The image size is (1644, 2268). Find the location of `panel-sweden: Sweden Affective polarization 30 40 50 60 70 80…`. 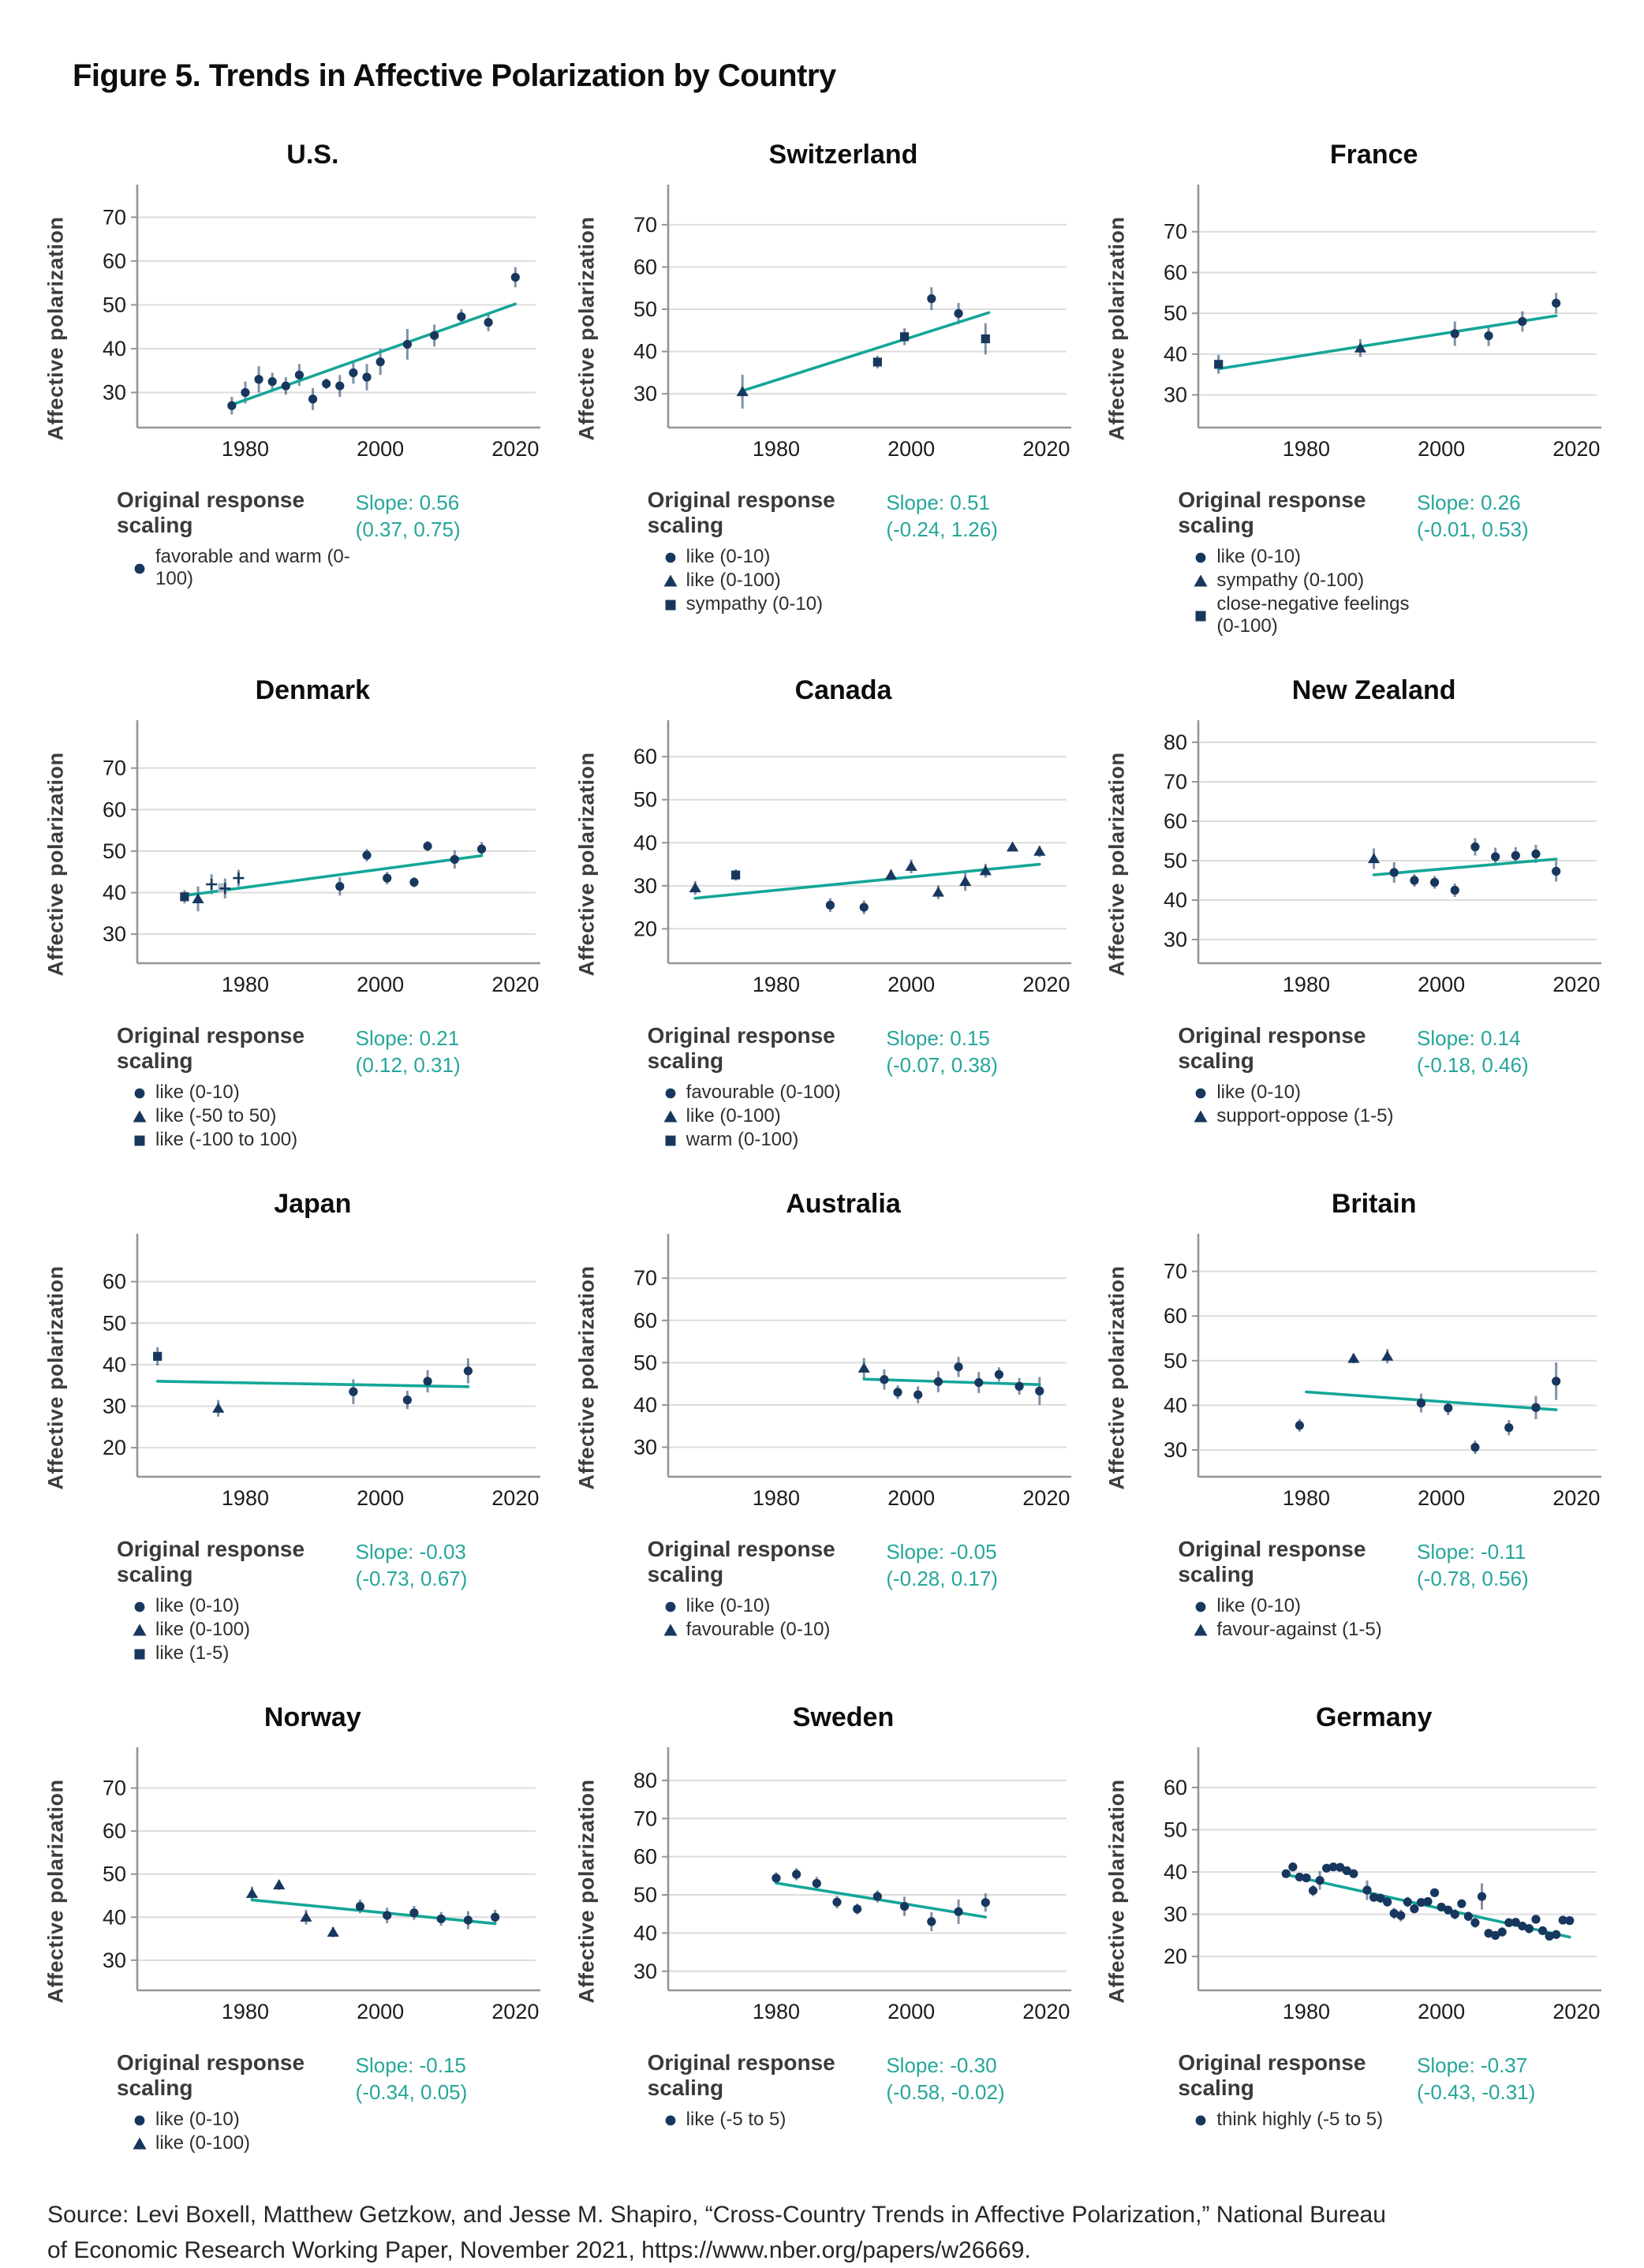

panel-sweden: Sweden Affective polarization 30 40 50 60 70 80… is located at coordinates (825, 1929).